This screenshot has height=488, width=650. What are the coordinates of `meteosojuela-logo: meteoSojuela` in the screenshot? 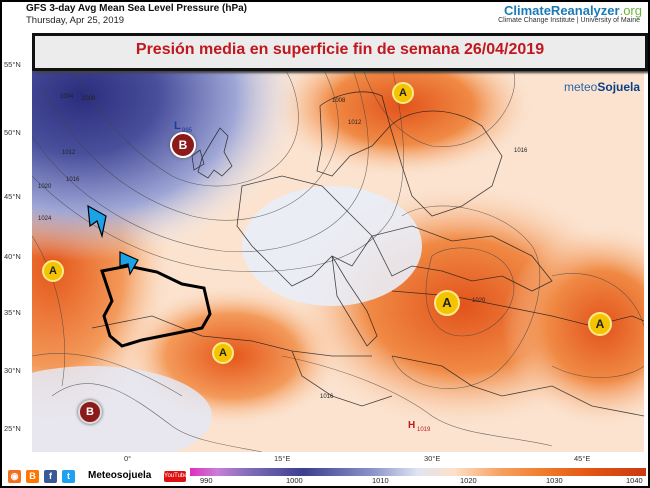 It's located at (602, 87).